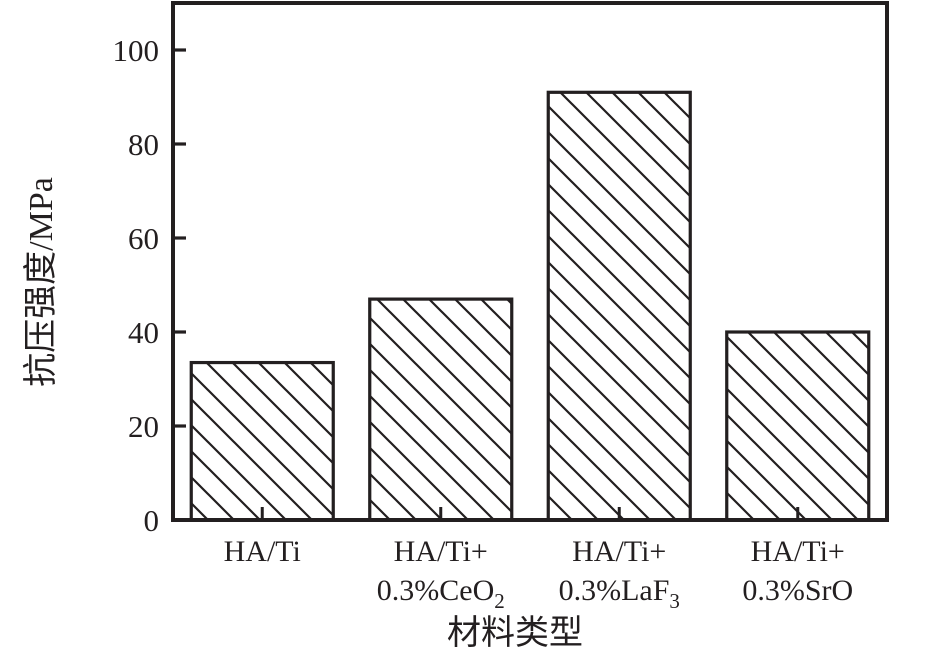  Describe the element at coordinates (619, 593) in the screenshot. I see `category-label-line2: 0.3%LaF3` at that location.